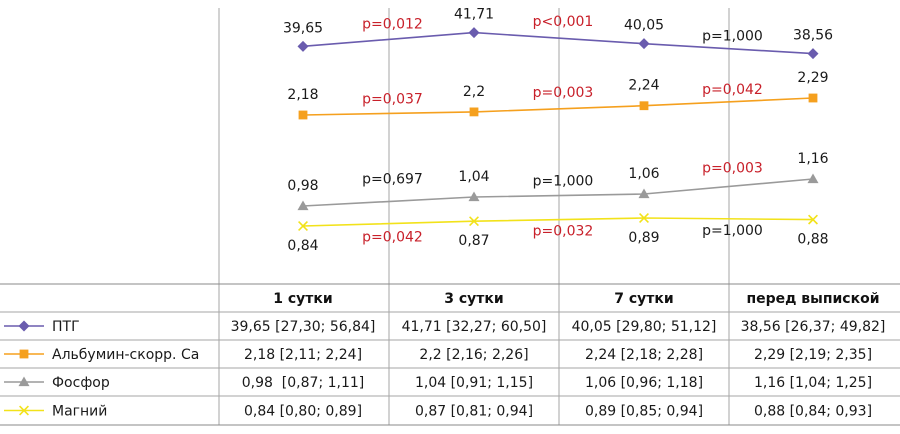 The width and height of the screenshot is (900, 434). What do you see at coordinates (473, 355) in the screenshot?
I see `table-cell: 2,2 [2,16; 2,26]` at bounding box center [473, 355].